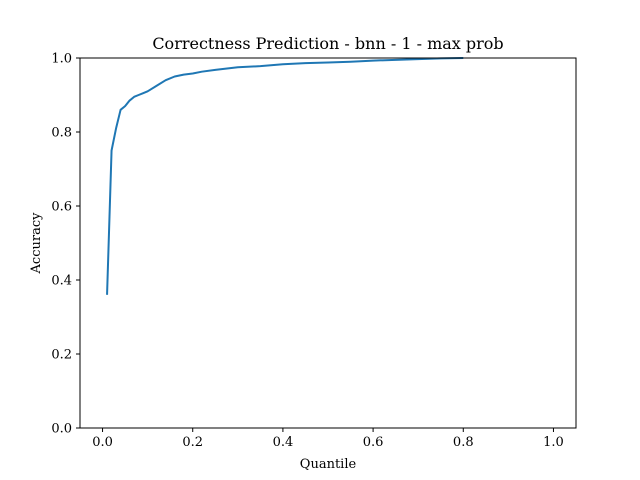 This screenshot has width=640, height=480. What do you see at coordinates (373, 442) in the screenshot?
I see `x-tick-label: 0.6` at bounding box center [373, 442].